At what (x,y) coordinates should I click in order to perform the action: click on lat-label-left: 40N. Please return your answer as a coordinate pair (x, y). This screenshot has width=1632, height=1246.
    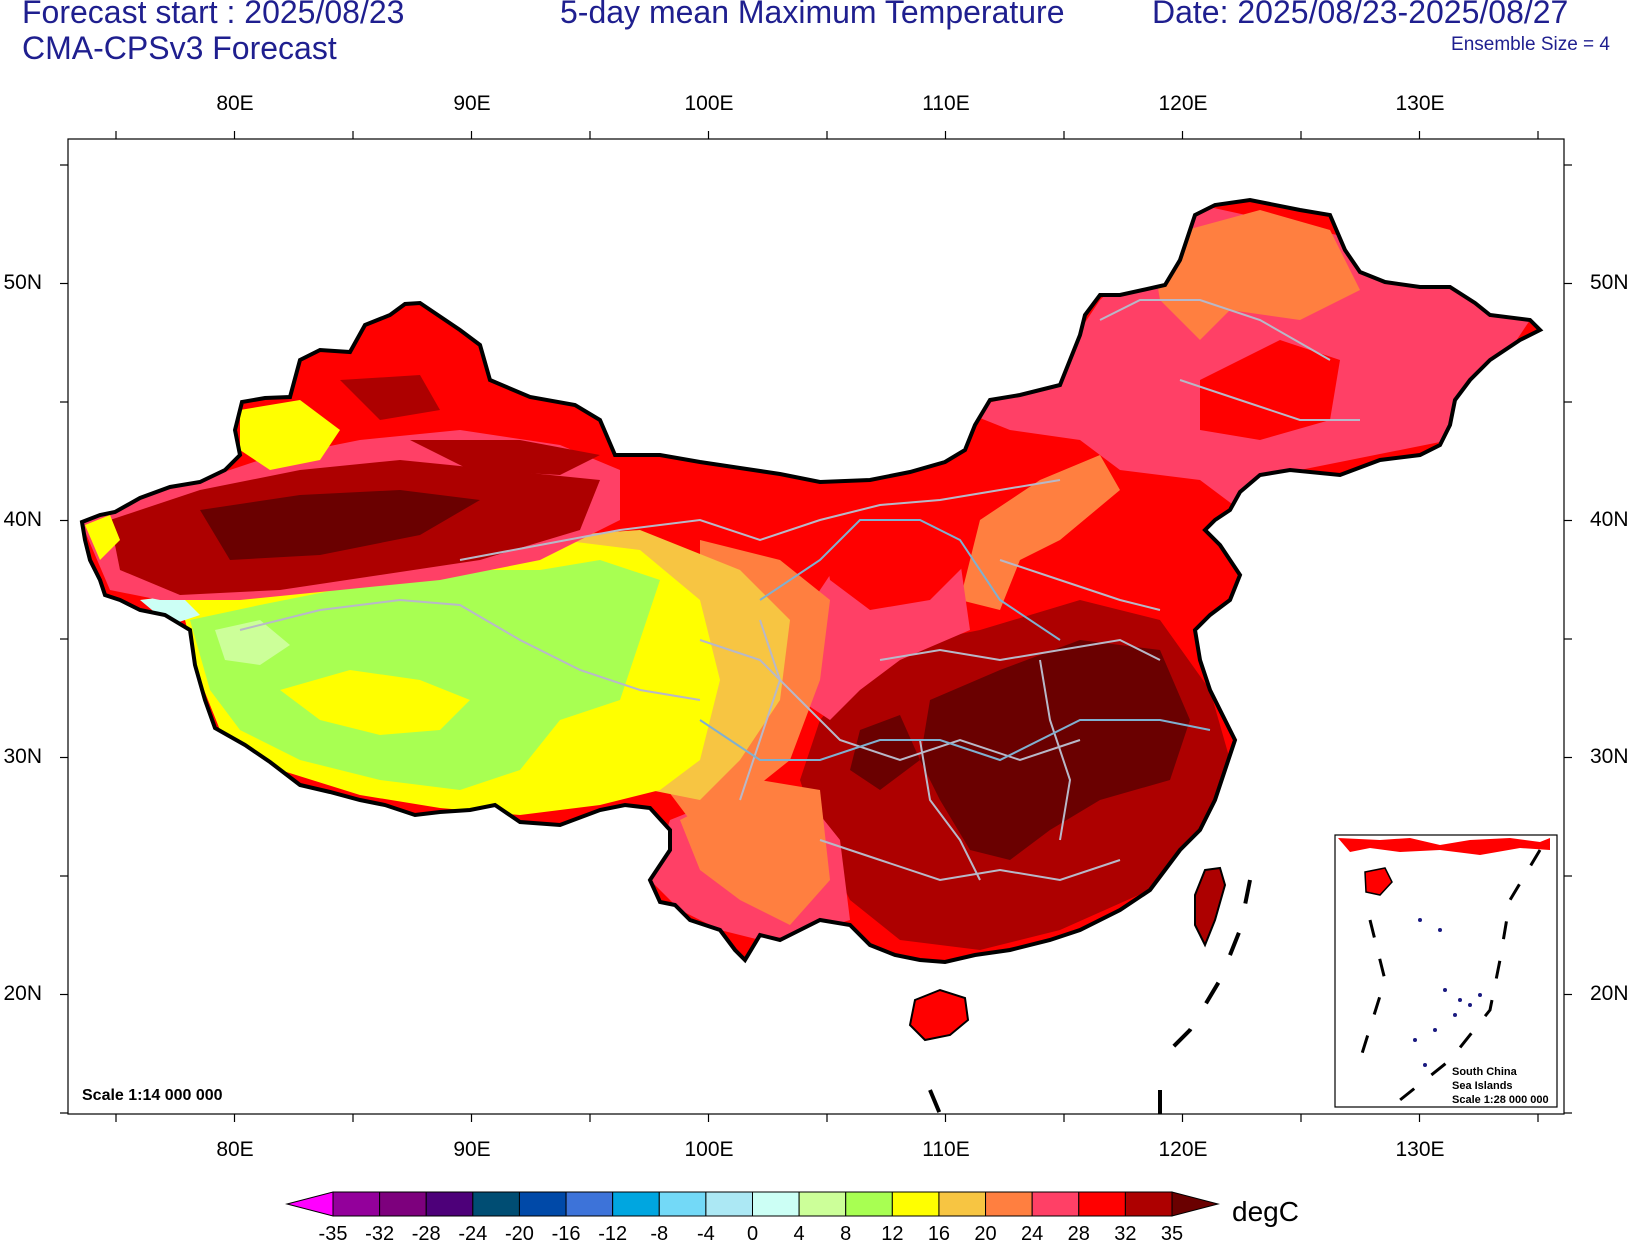
    Looking at the image, I should click on (22, 519).